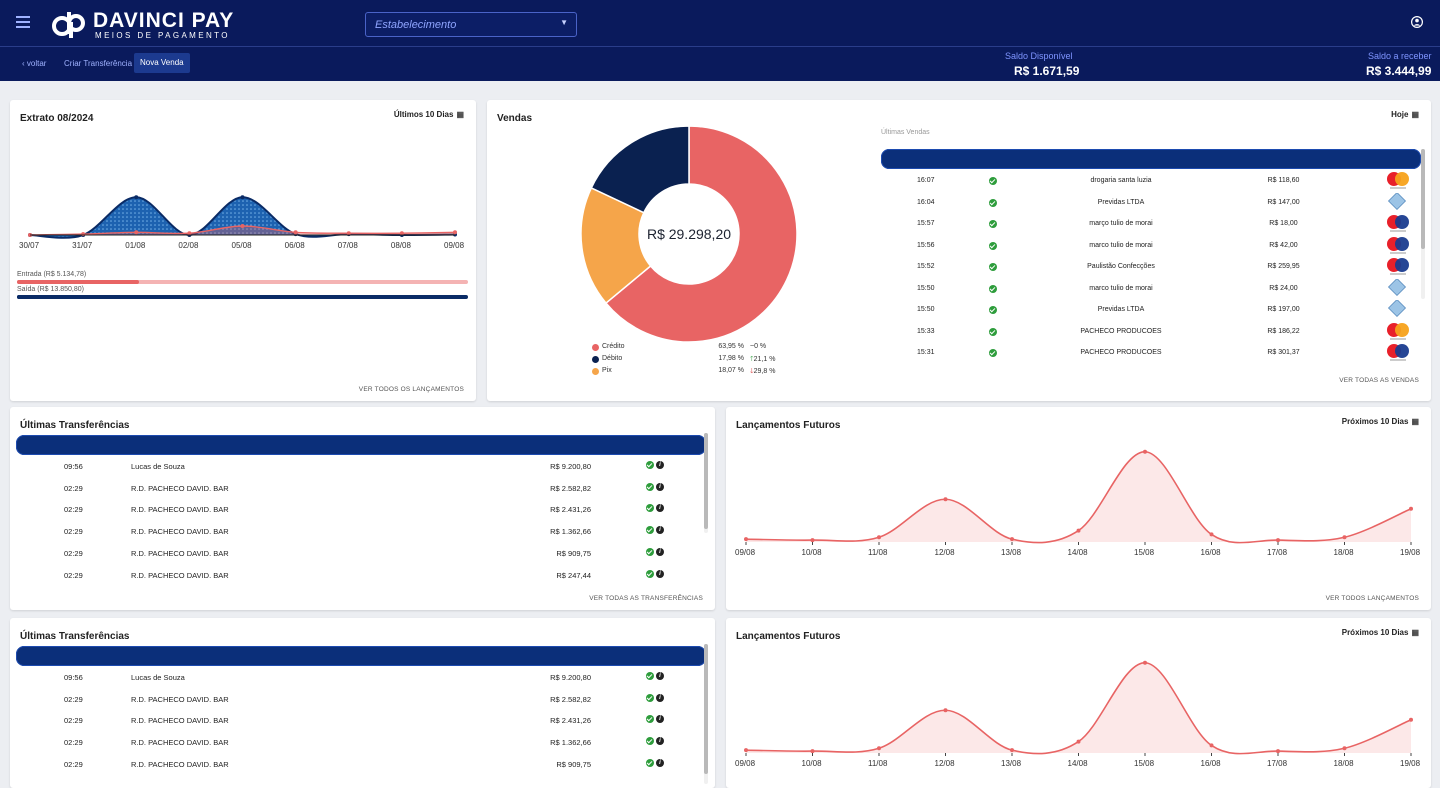 Image resolution: width=1440 pixels, height=788 pixels. I want to click on establishment-select: Estabelecimento ▼, so click(471, 24).